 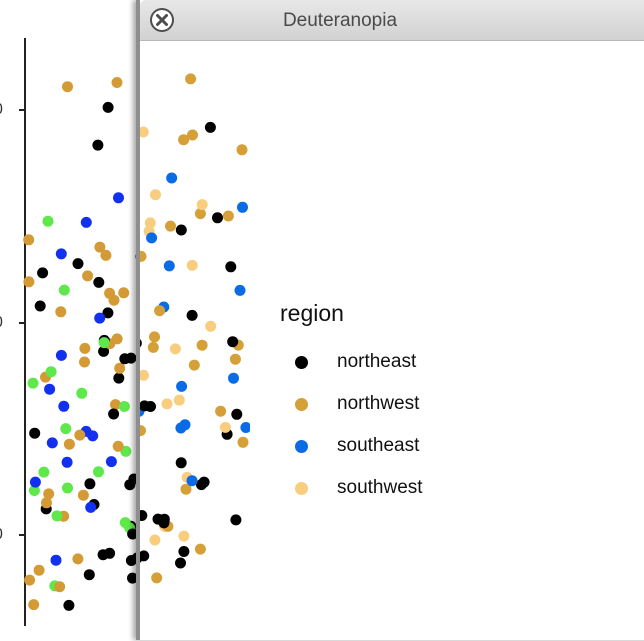 I want to click on legend-item-northeast: northeast, so click(x=351, y=362).